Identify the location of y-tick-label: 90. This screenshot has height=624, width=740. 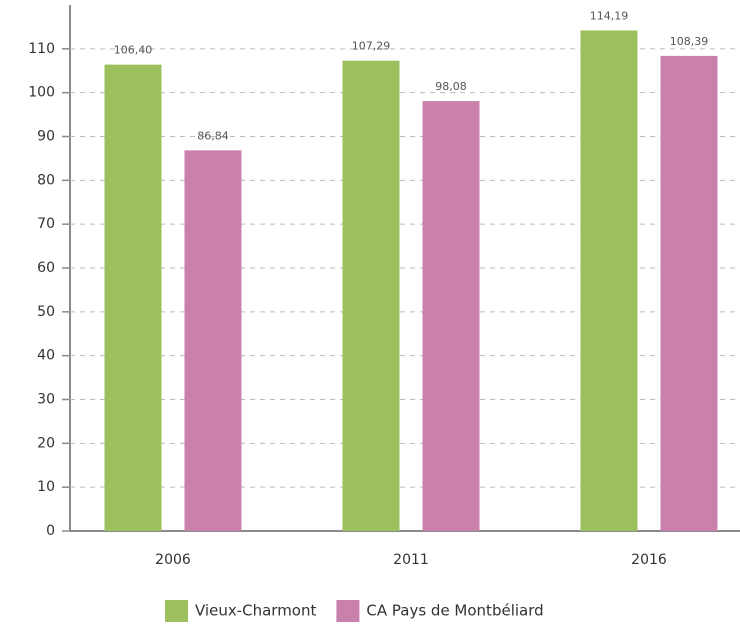
(46, 137).